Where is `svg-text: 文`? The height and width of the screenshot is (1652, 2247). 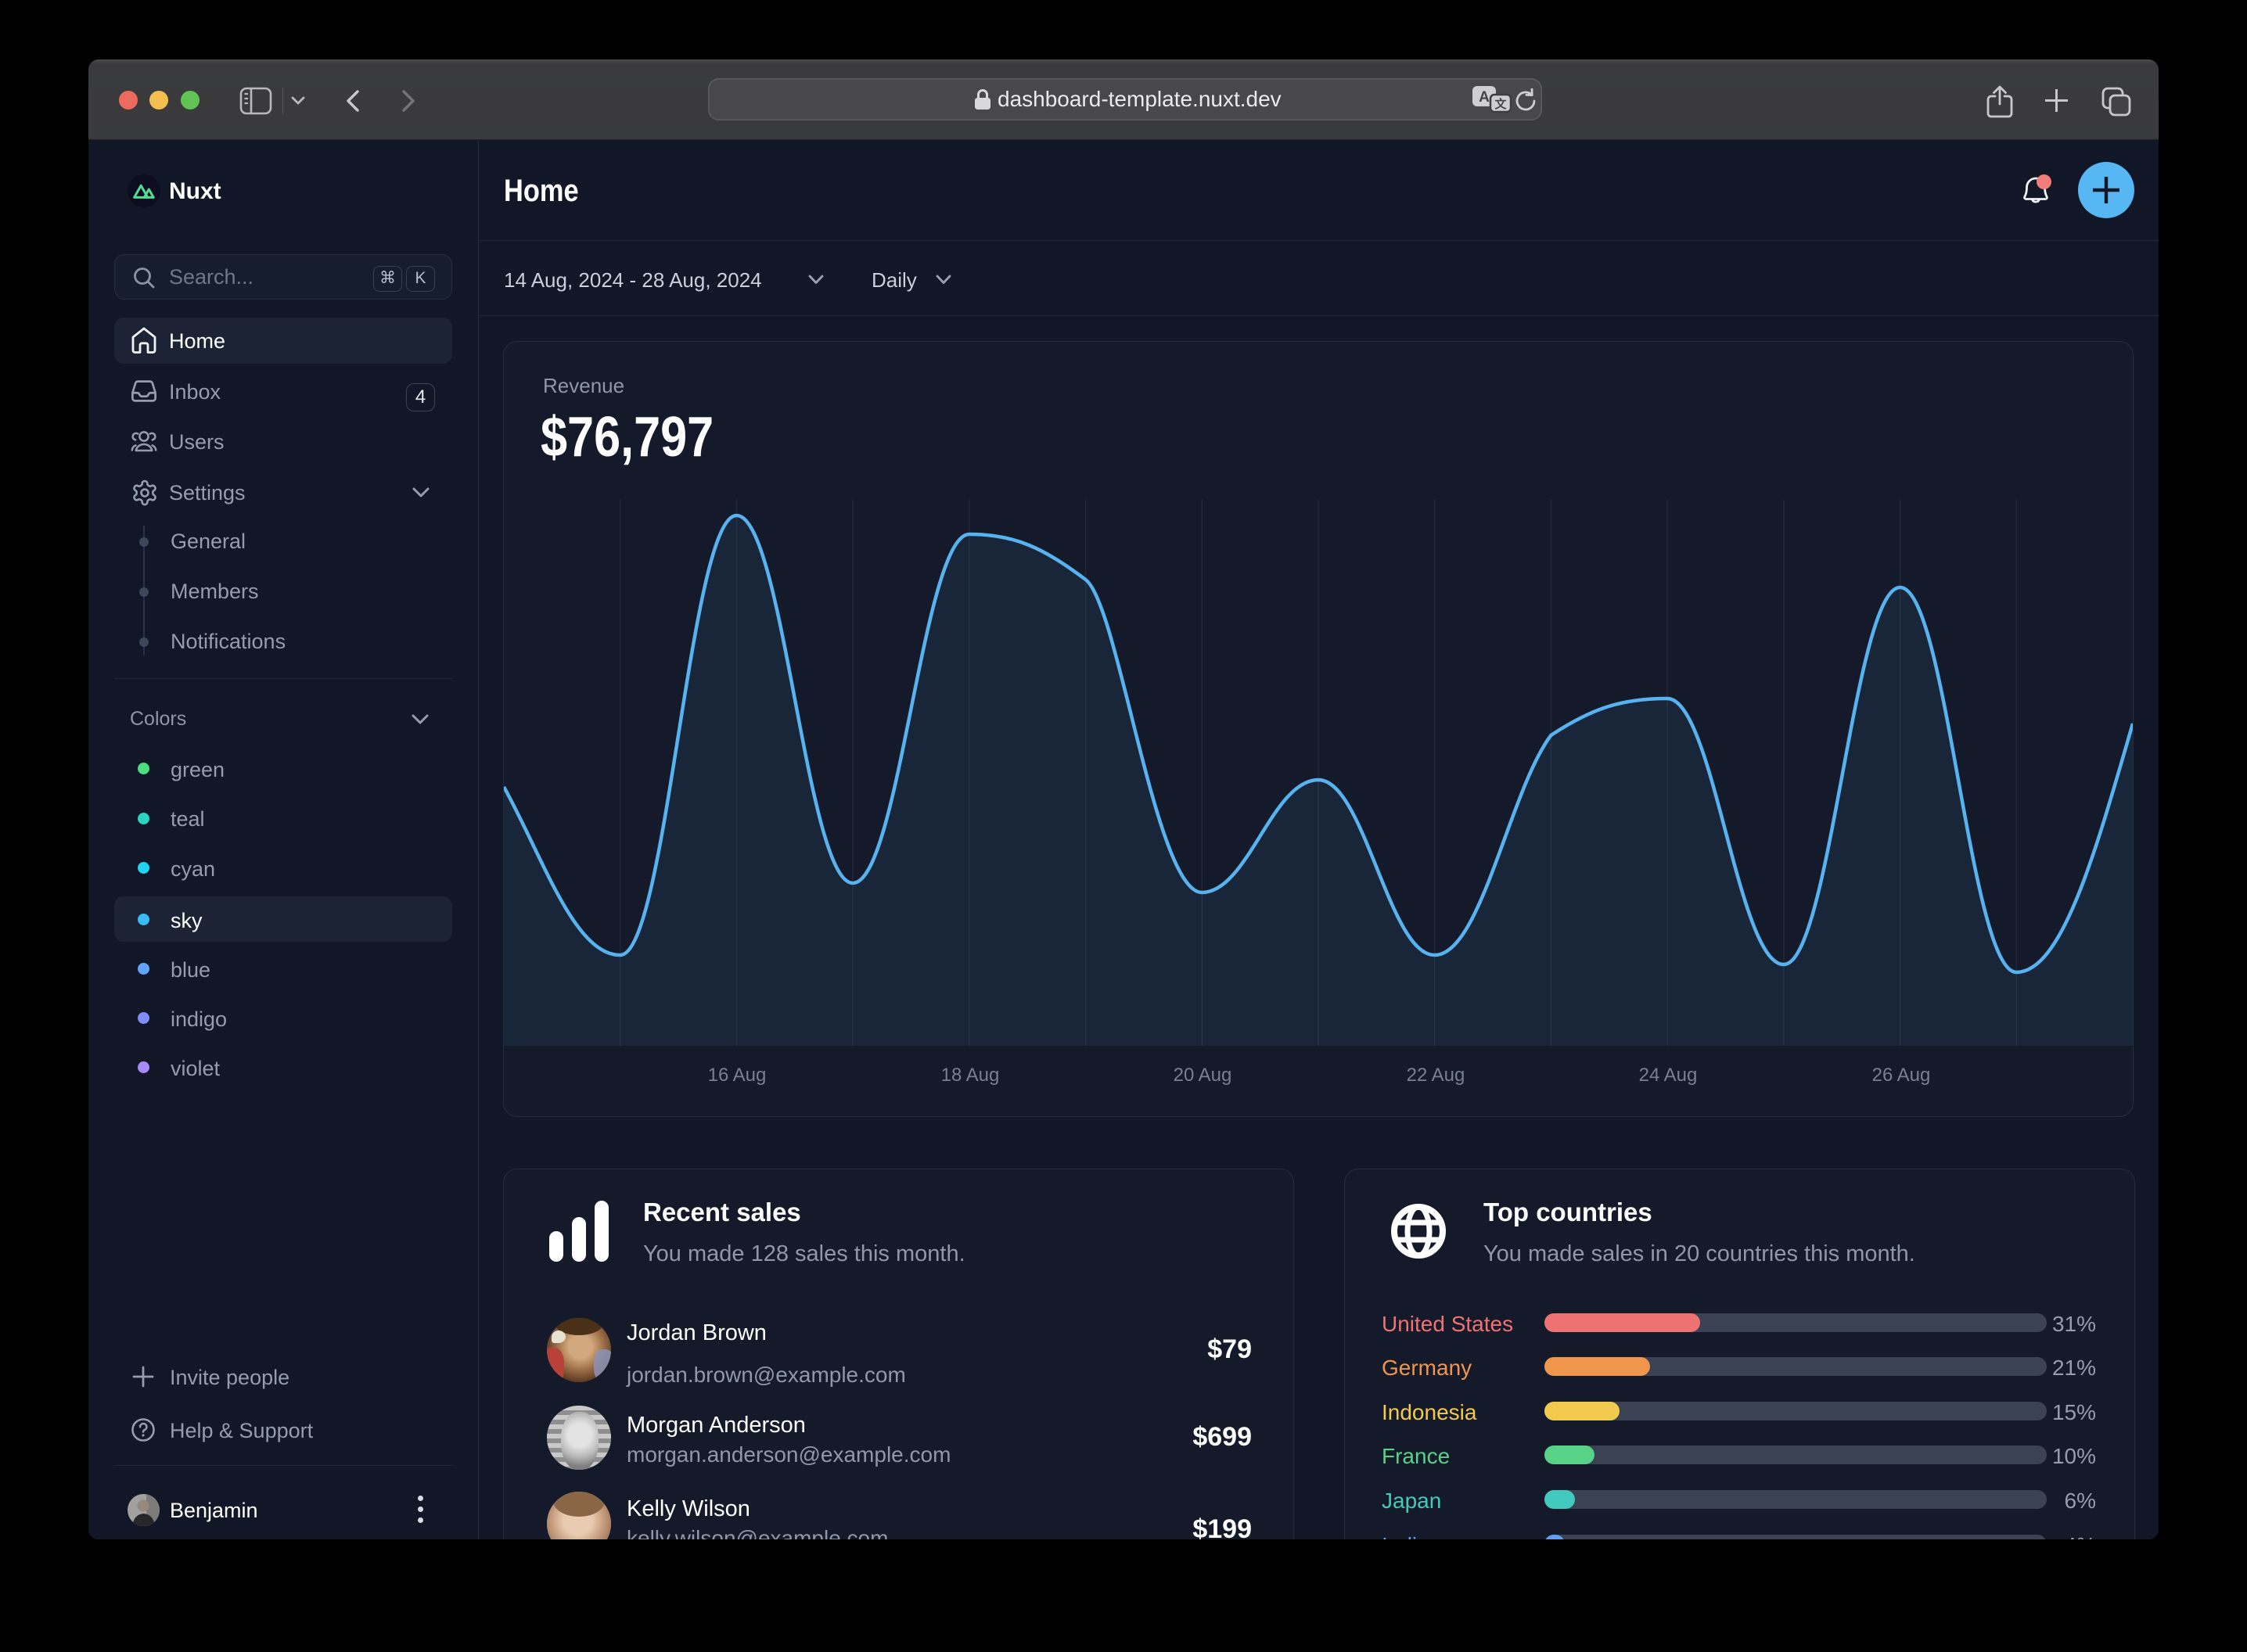 svg-text: 文 is located at coordinates (1500, 104).